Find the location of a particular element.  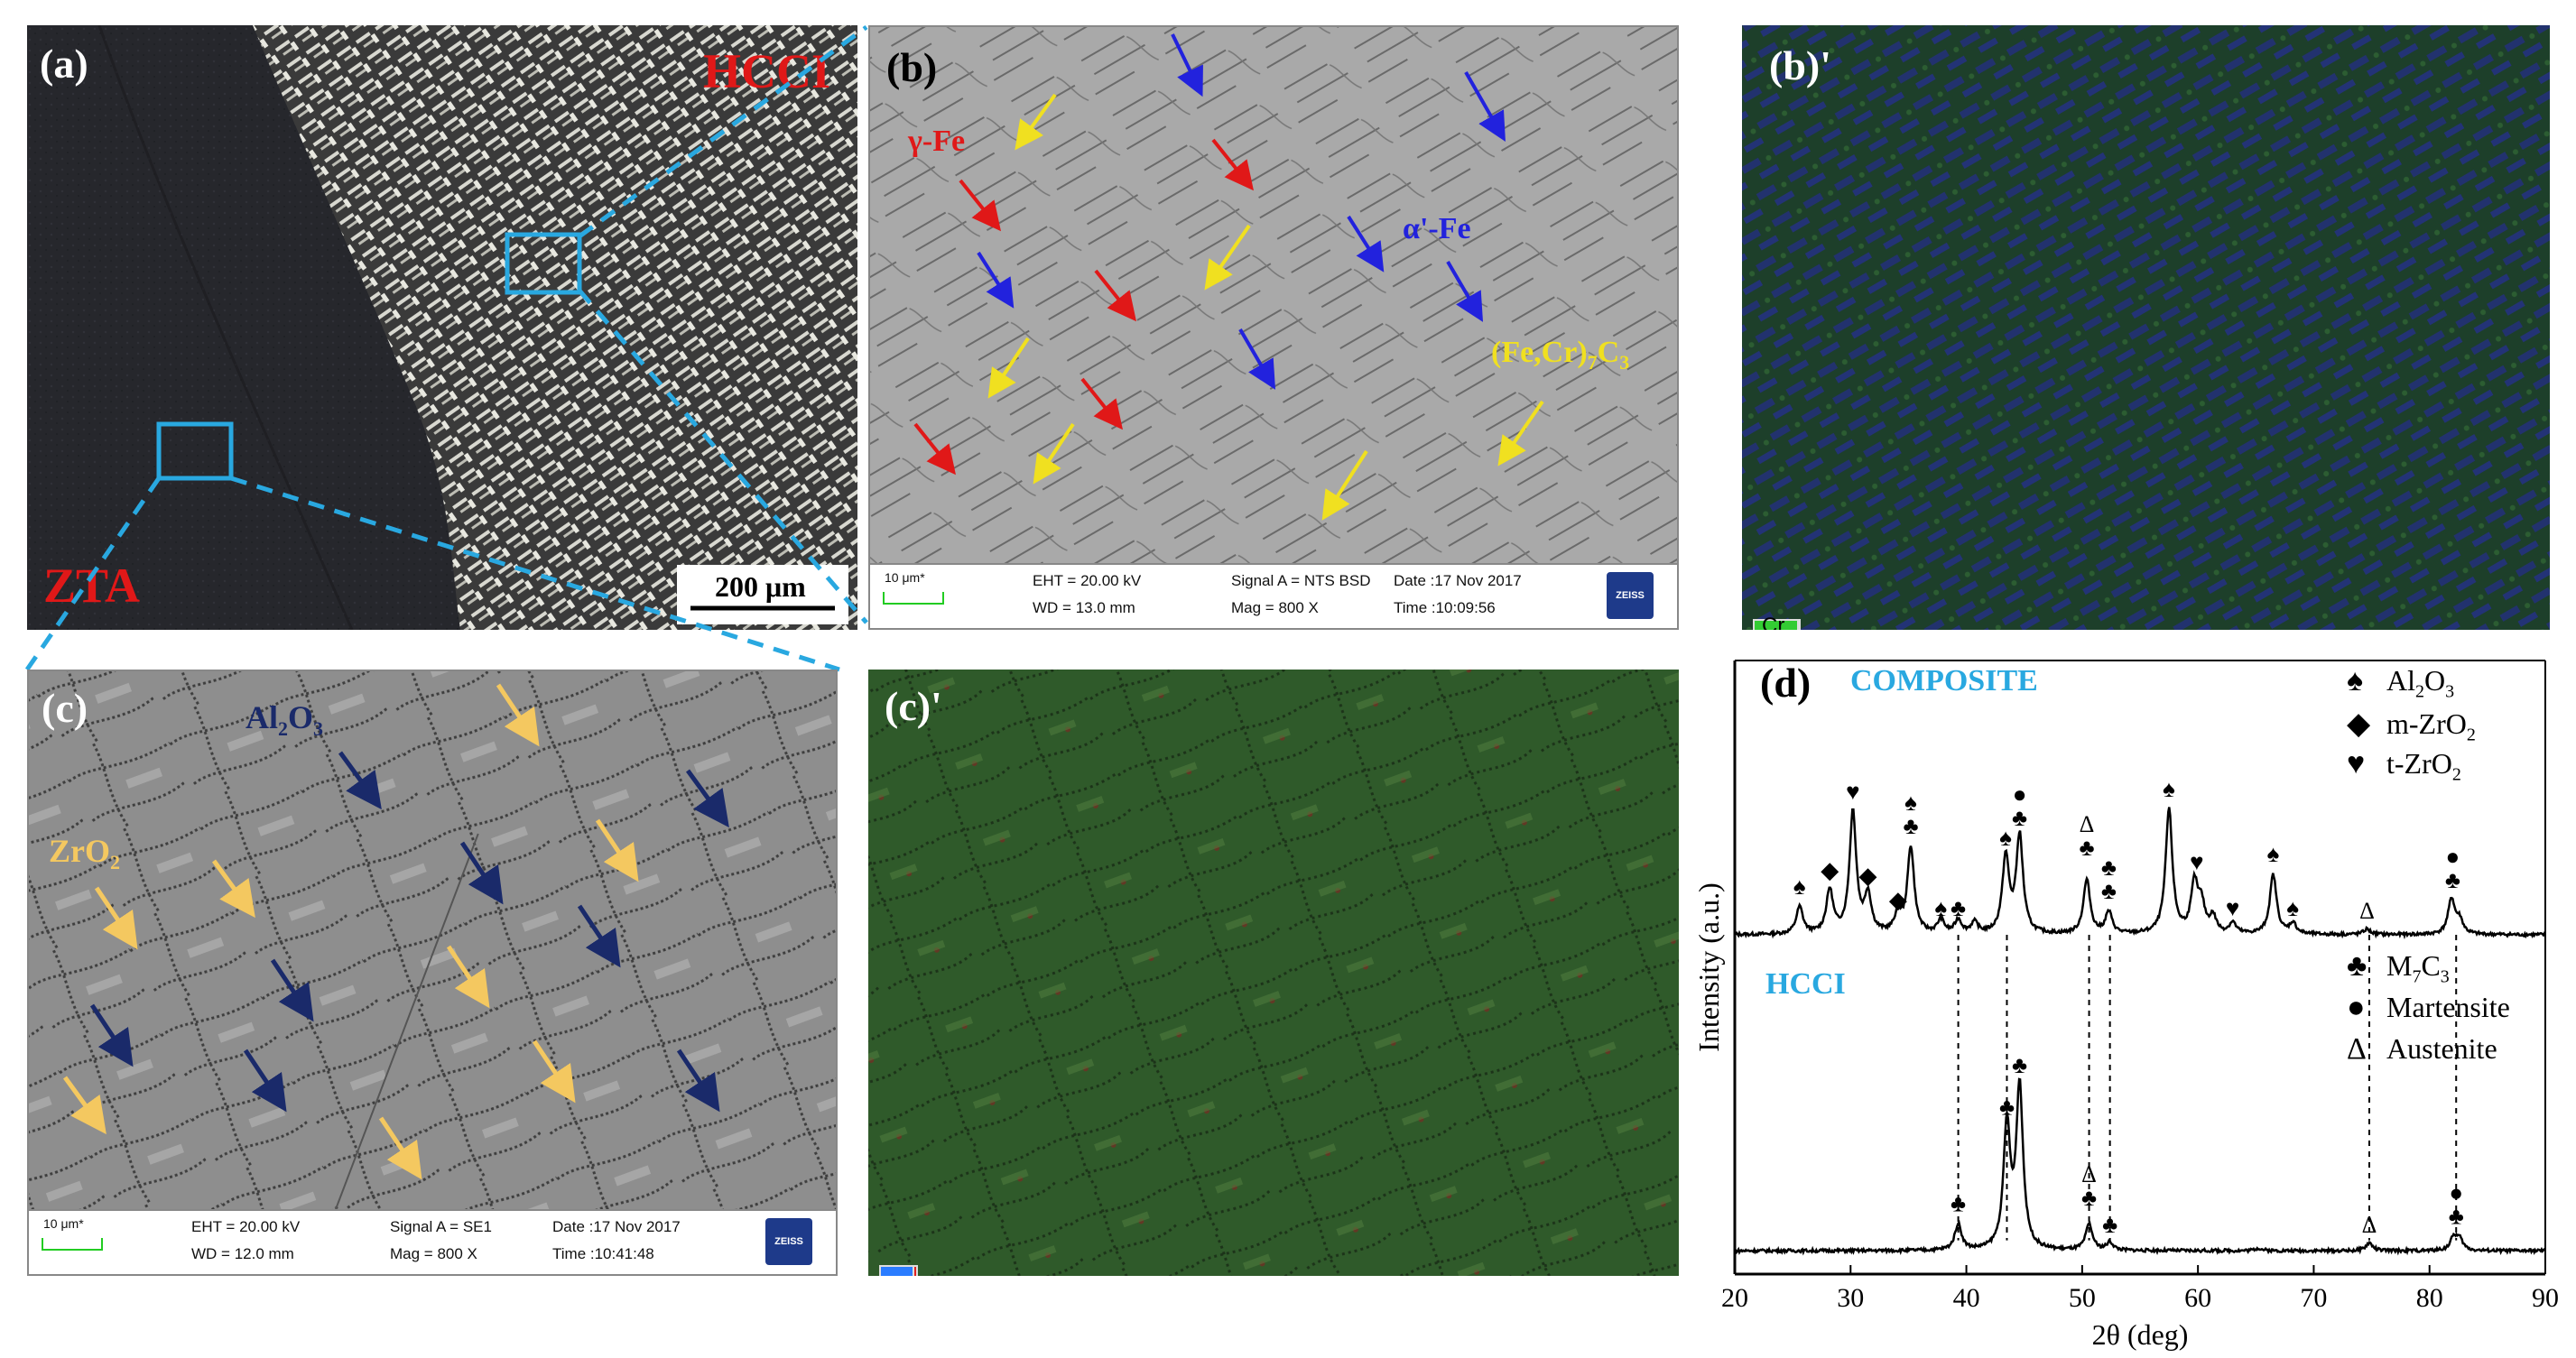

xrd-legend-bottom: ♣ M7C3 ● Martensite Δ Austenite is located at coordinates (2428, 1011).